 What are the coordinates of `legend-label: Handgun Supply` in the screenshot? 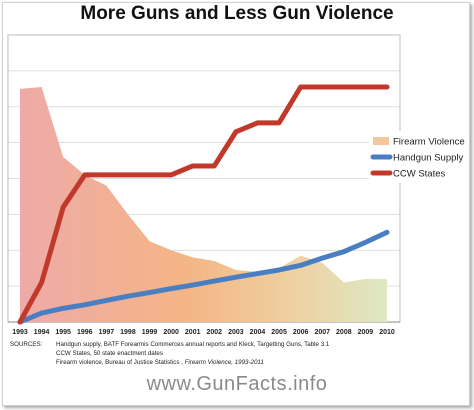 It's located at (428, 158).